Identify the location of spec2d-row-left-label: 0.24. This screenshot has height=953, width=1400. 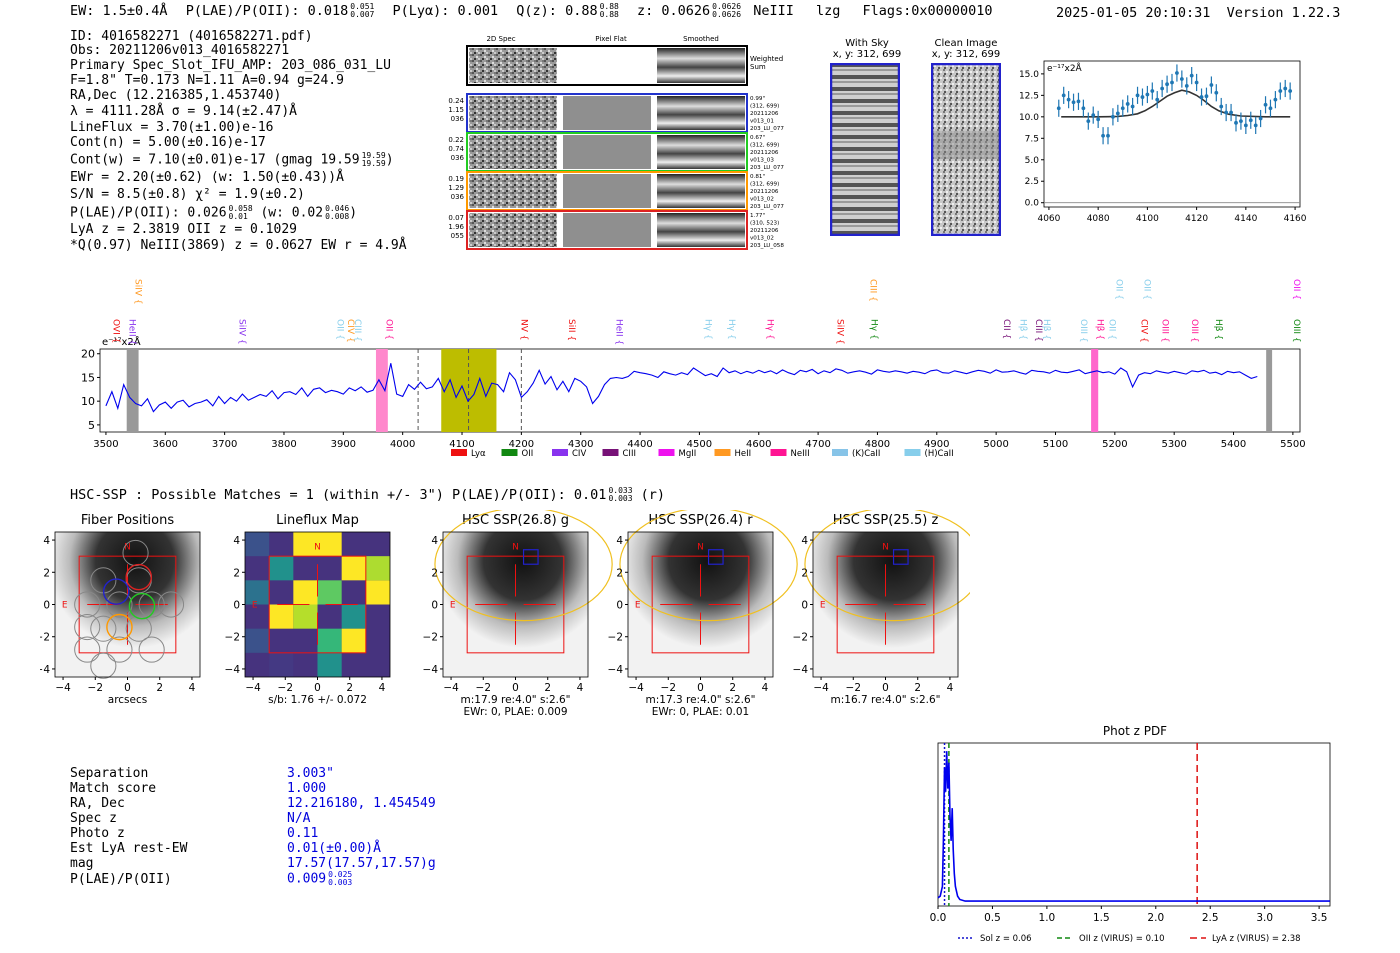
(456, 101).